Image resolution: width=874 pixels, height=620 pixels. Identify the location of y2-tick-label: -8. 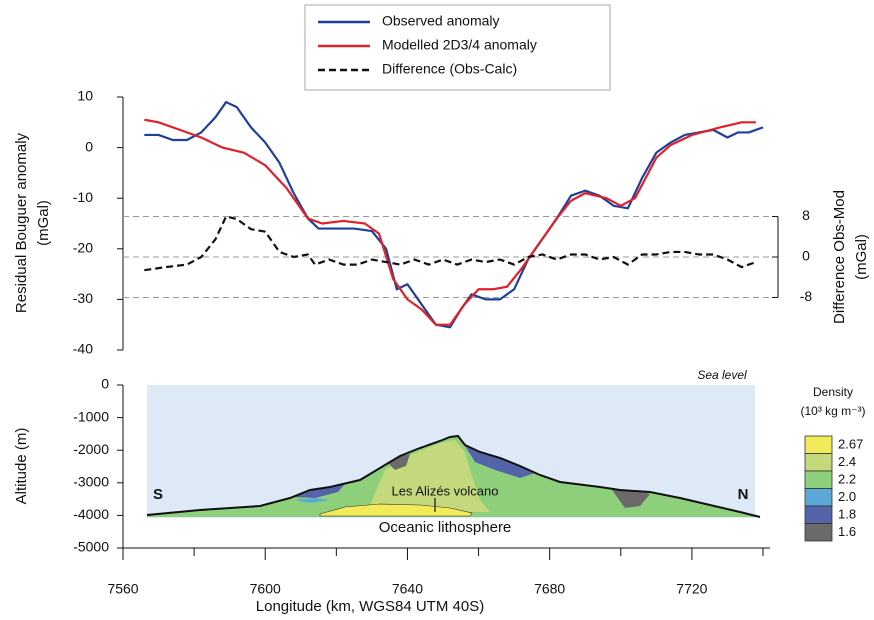
(806, 296).